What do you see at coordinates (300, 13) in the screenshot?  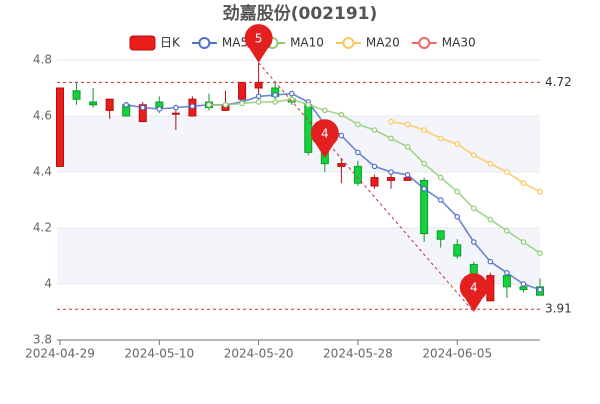 I see `chart-title: 劲嘉股份(002191)` at bounding box center [300, 13].